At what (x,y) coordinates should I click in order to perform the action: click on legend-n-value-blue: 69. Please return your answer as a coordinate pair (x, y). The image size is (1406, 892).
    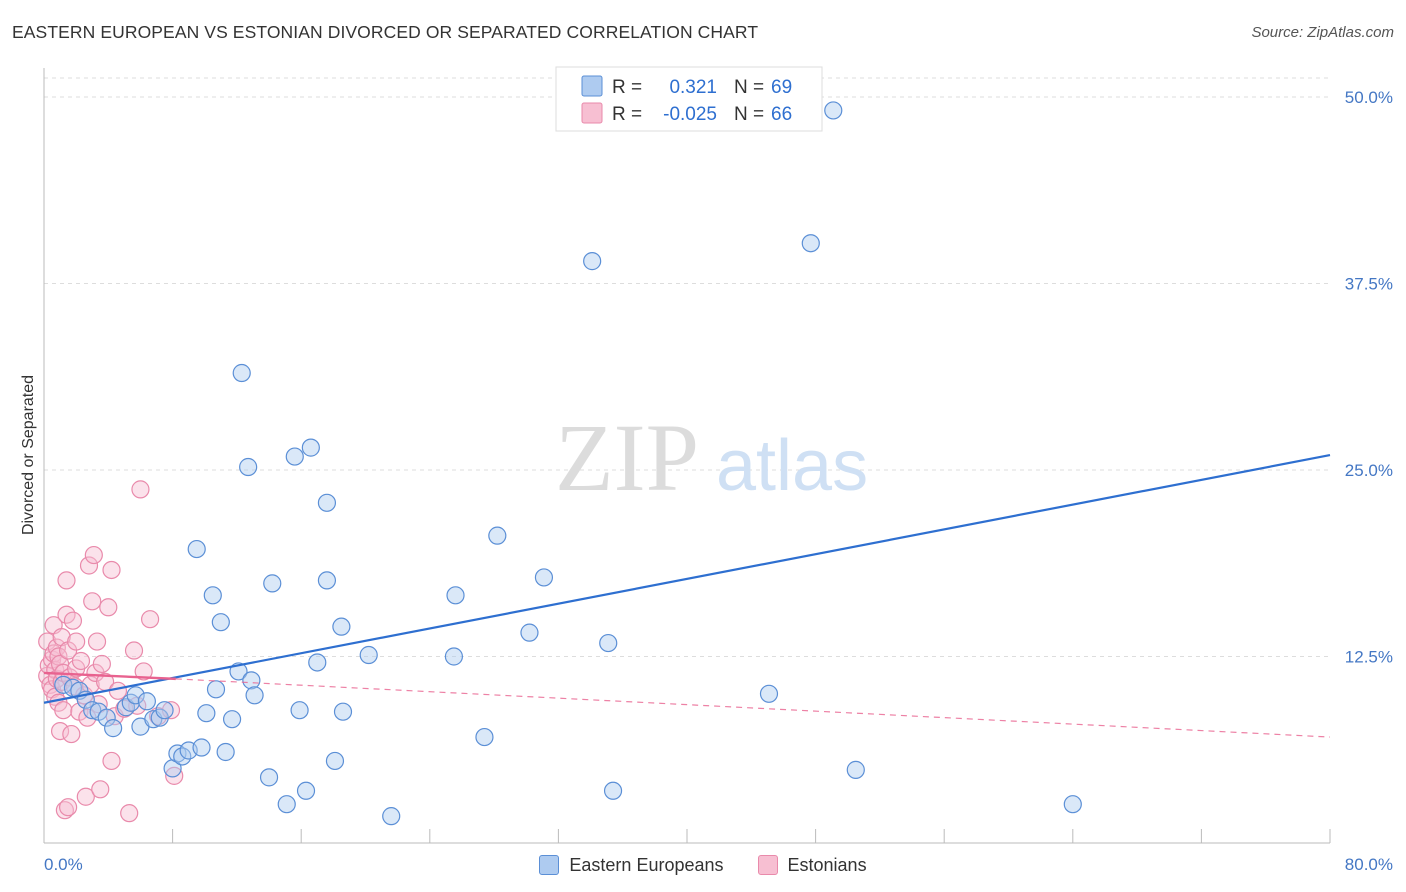
    Looking at the image, I should click on (781, 87).